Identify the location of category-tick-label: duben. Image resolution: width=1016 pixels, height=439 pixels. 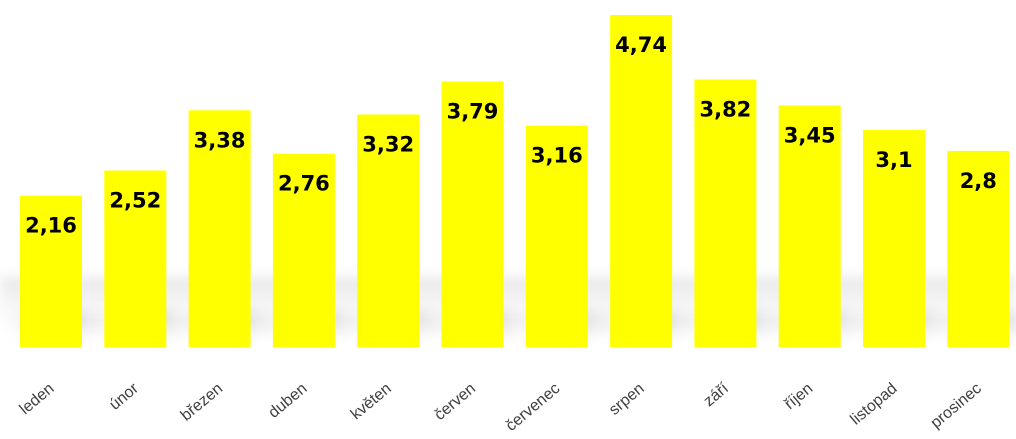
(287, 401).